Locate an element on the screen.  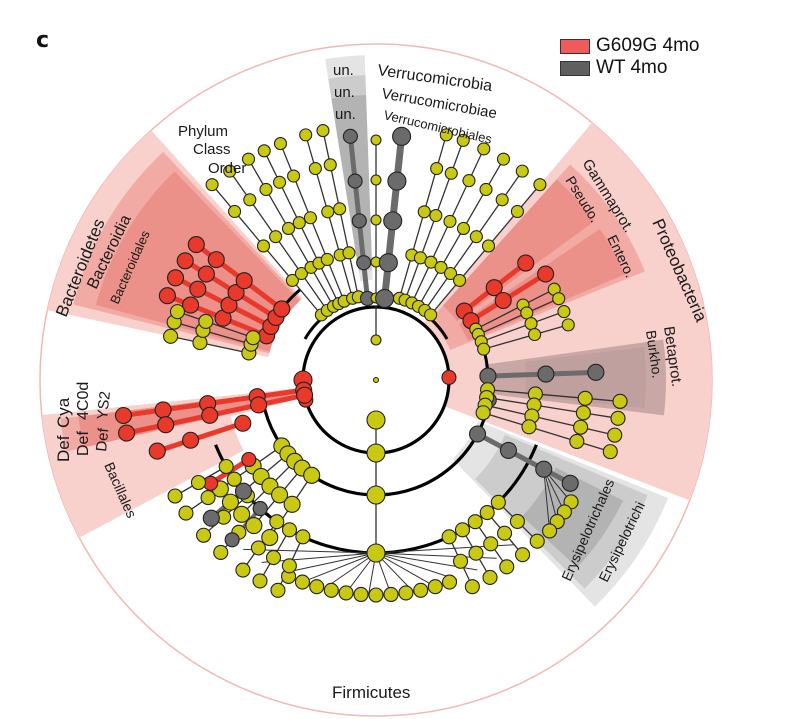
legend-label-g609g: G609G 4mo is located at coordinates (648, 45).